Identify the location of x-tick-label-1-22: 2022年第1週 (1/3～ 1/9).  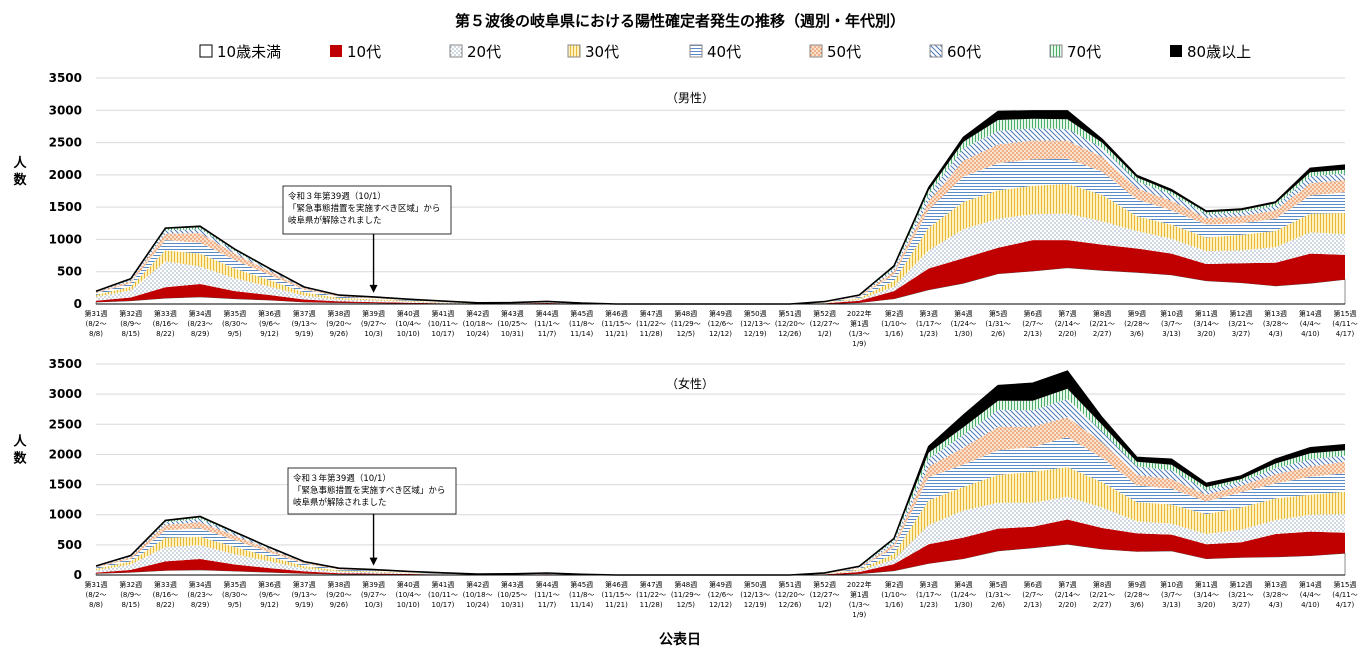
(859, 599).